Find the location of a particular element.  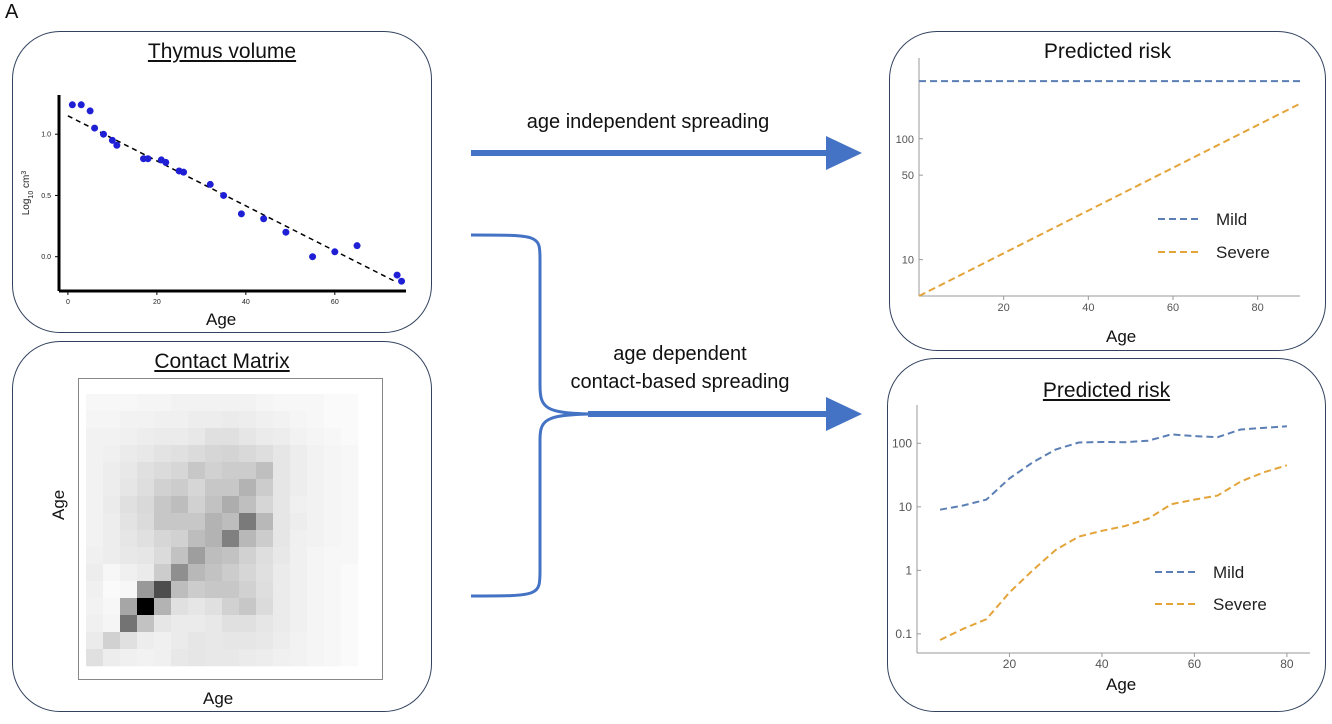

thymus-trend-line is located at coordinates (232, 199).